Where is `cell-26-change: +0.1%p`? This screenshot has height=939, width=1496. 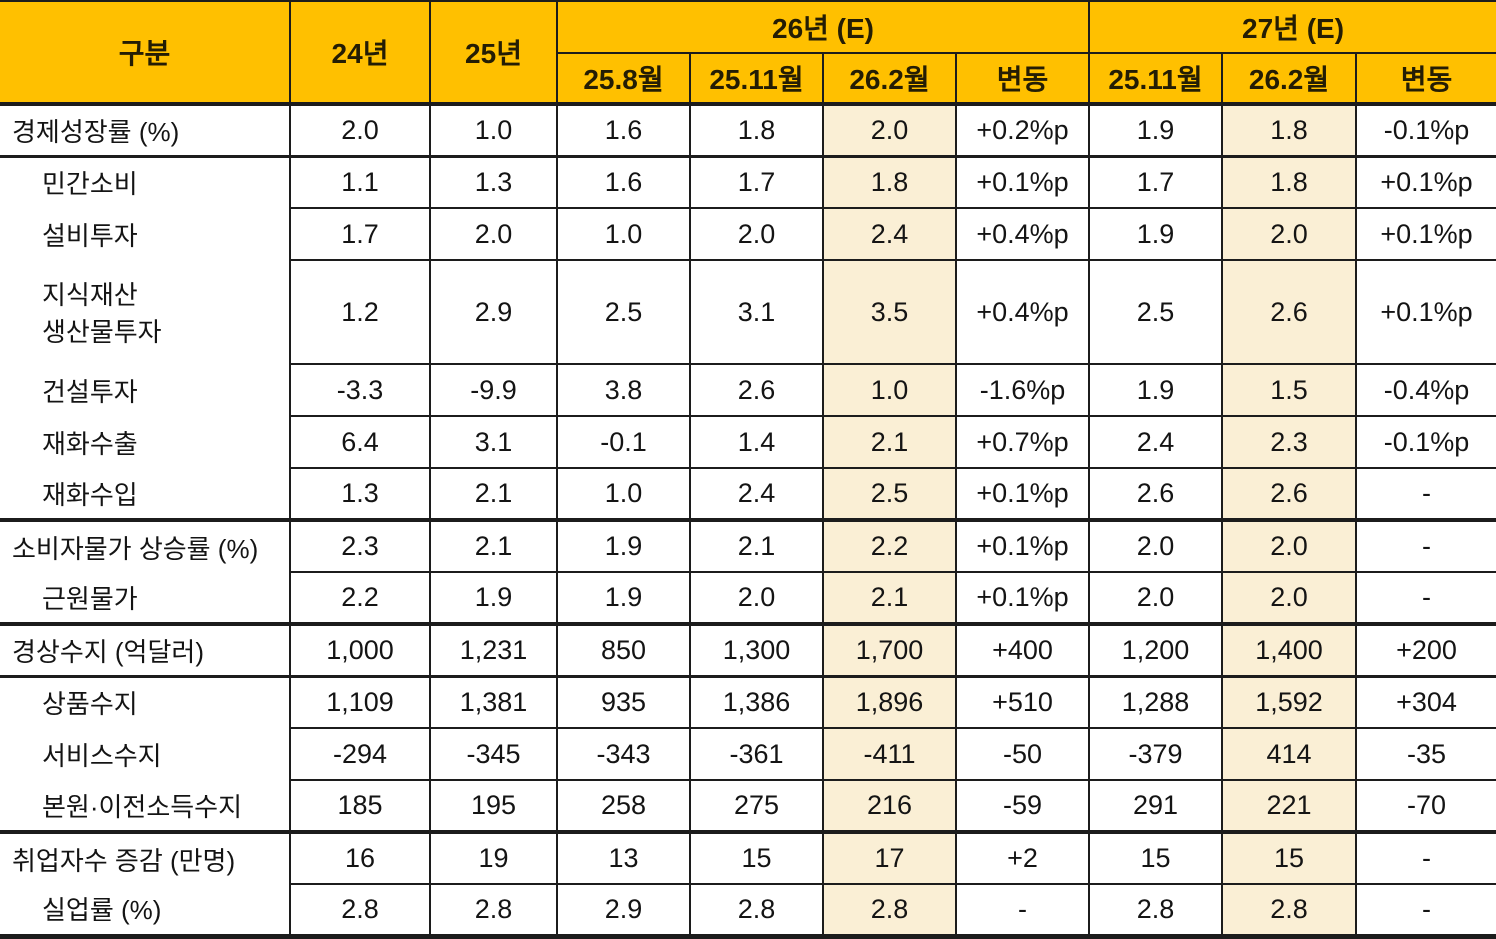
cell-26-change: +0.1%p is located at coordinates (1022, 493).